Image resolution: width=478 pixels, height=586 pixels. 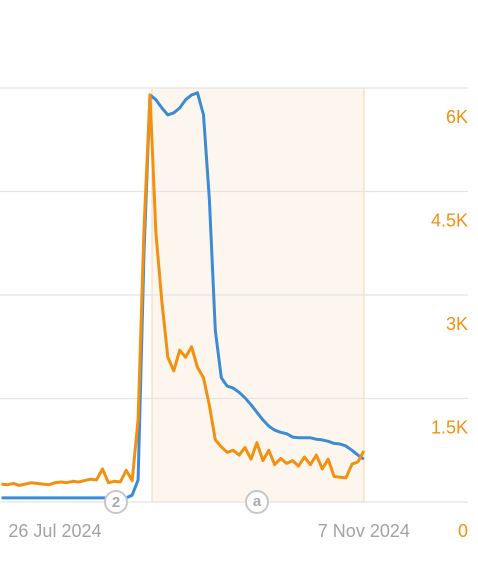 I want to click on y-tick-label: 1.5K, so click(x=449, y=427).